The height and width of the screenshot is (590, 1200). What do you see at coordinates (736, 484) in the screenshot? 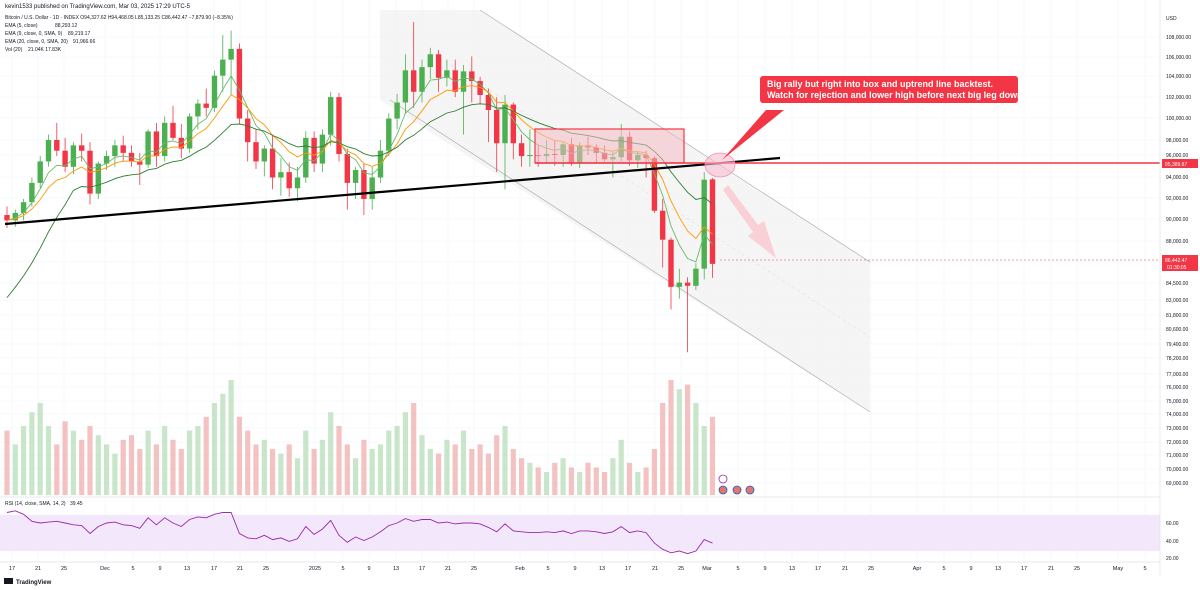
I see `event-icons` at bounding box center [736, 484].